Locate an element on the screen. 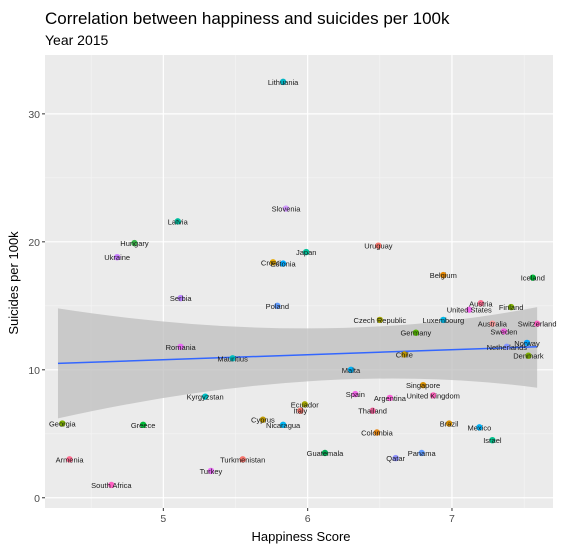 The image size is (563, 550). point-label: Norway is located at coordinates (527, 343).